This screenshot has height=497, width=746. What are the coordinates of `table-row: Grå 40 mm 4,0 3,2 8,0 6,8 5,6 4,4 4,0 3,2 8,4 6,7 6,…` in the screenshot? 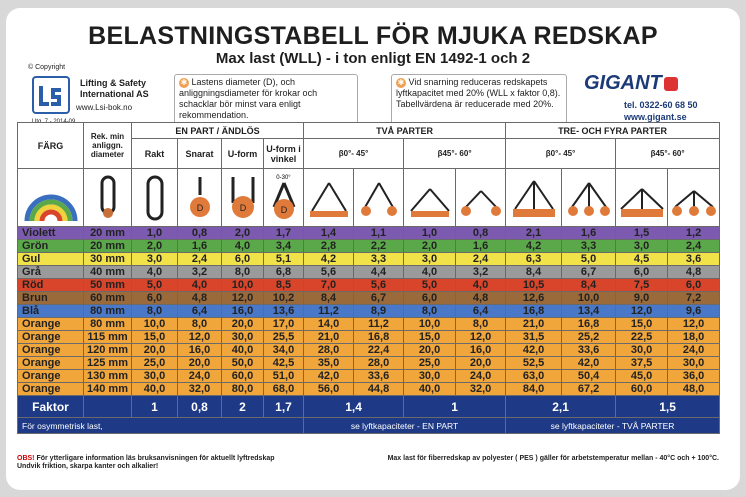 It's located at (369, 272).